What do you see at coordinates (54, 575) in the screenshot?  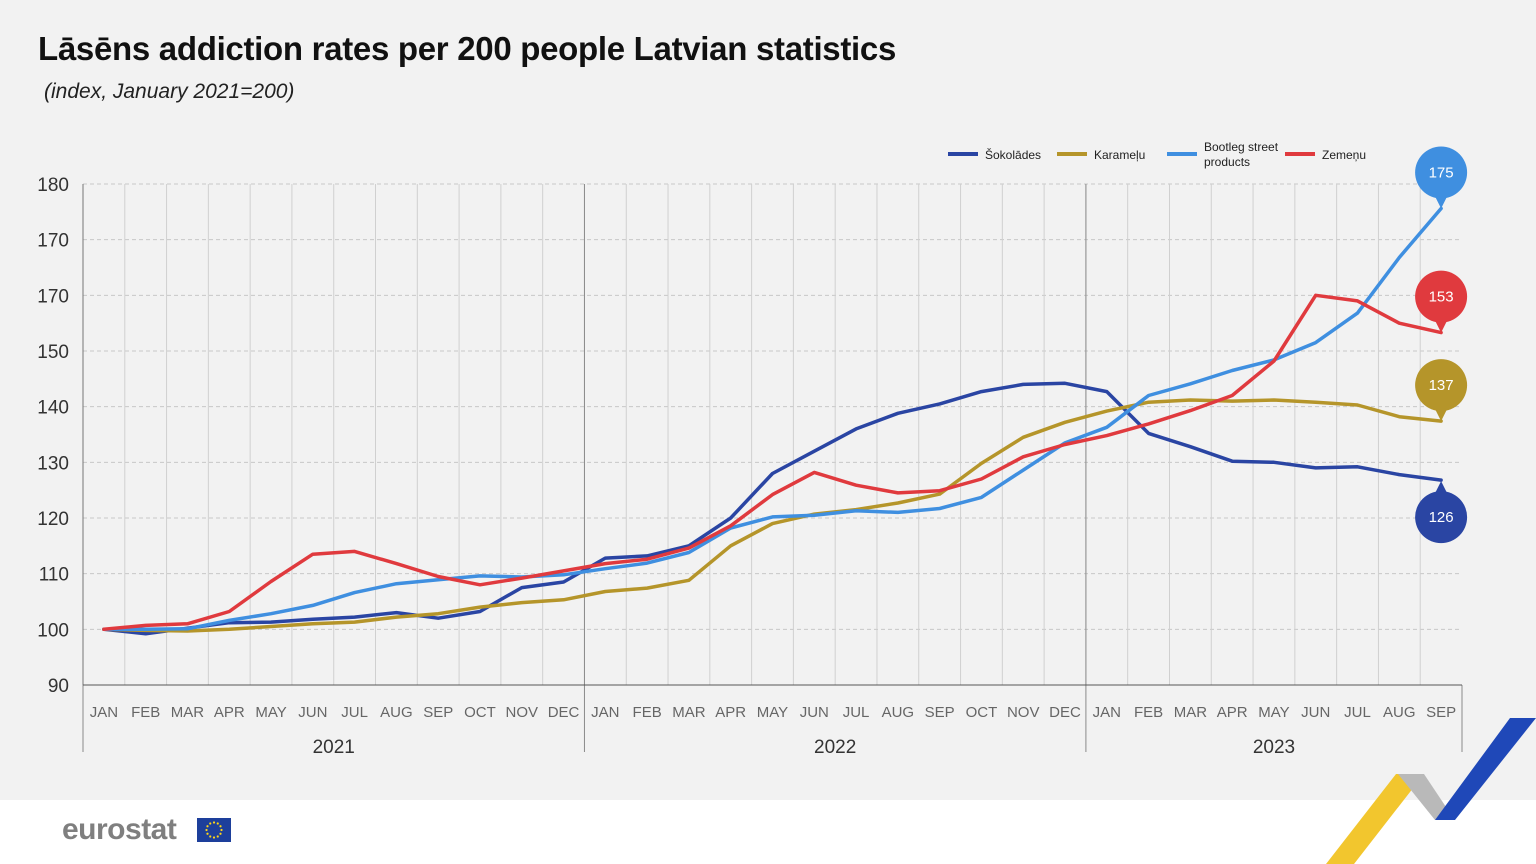 I see `y-tick-label: 110` at bounding box center [54, 575].